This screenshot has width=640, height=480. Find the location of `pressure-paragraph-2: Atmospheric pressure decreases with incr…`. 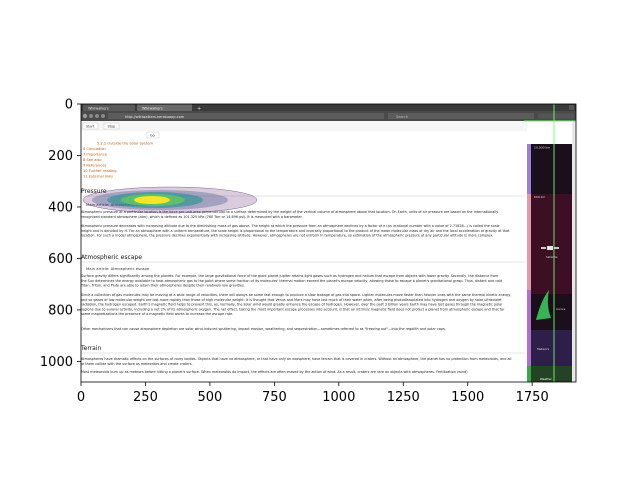

pressure-paragraph-2: Atmospheric pressure decreases with incr… is located at coordinates (295, 231).